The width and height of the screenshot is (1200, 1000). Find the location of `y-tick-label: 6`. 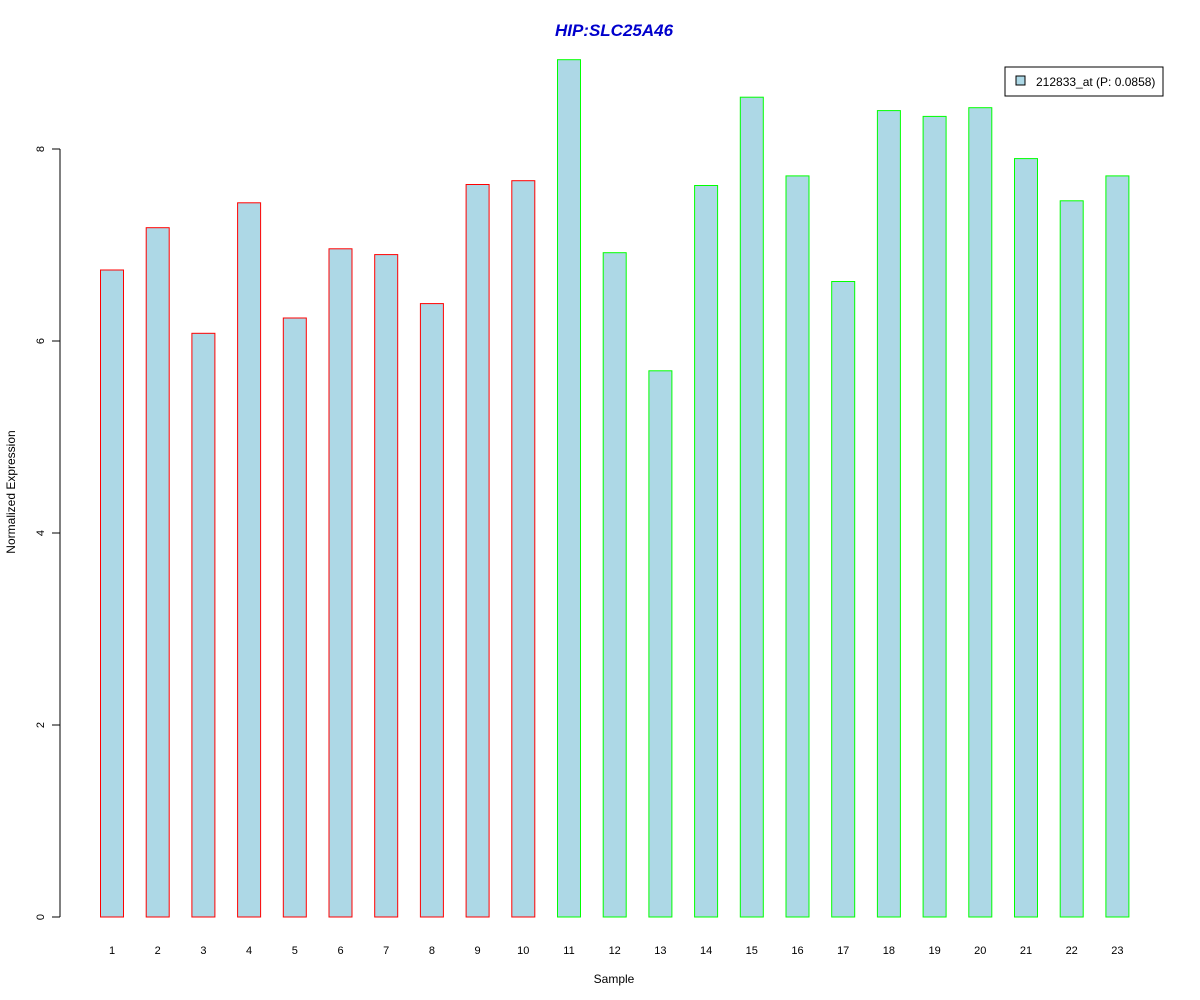

y-tick-label: 6 is located at coordinates (41, 341).